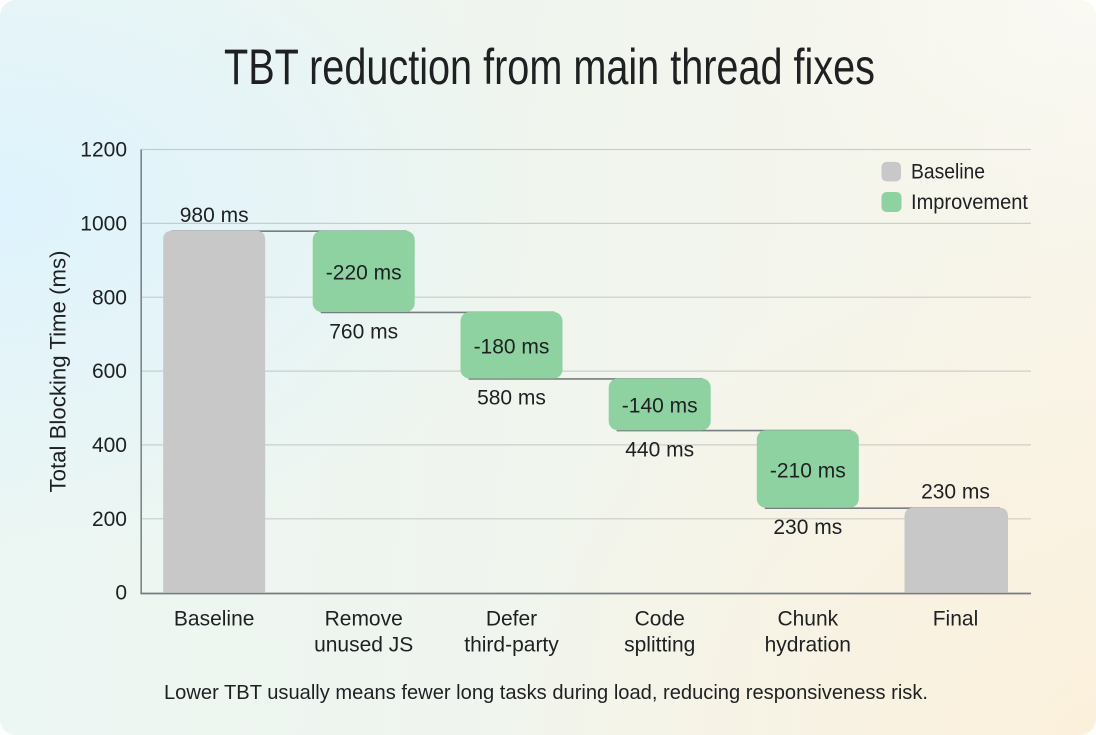 This screenshot has height=735, width=1096. I want to click on svg-text: splitting, so click(659, 645).